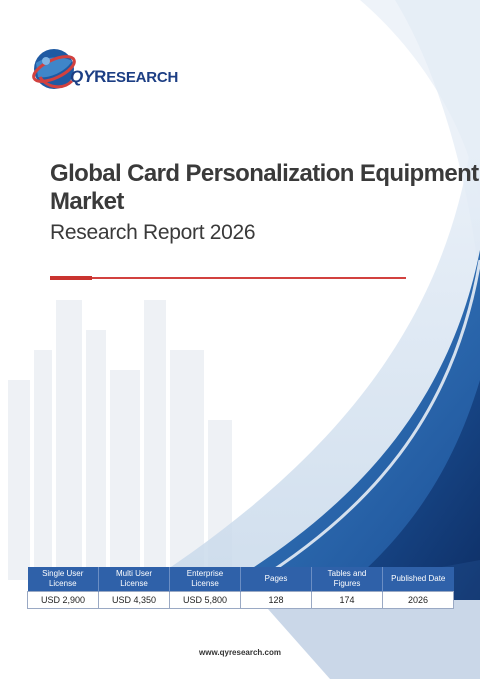  What do you see at coordinates (228, 278) in the screenshot?
I see `title-divider` at bounding box center [228, 278].